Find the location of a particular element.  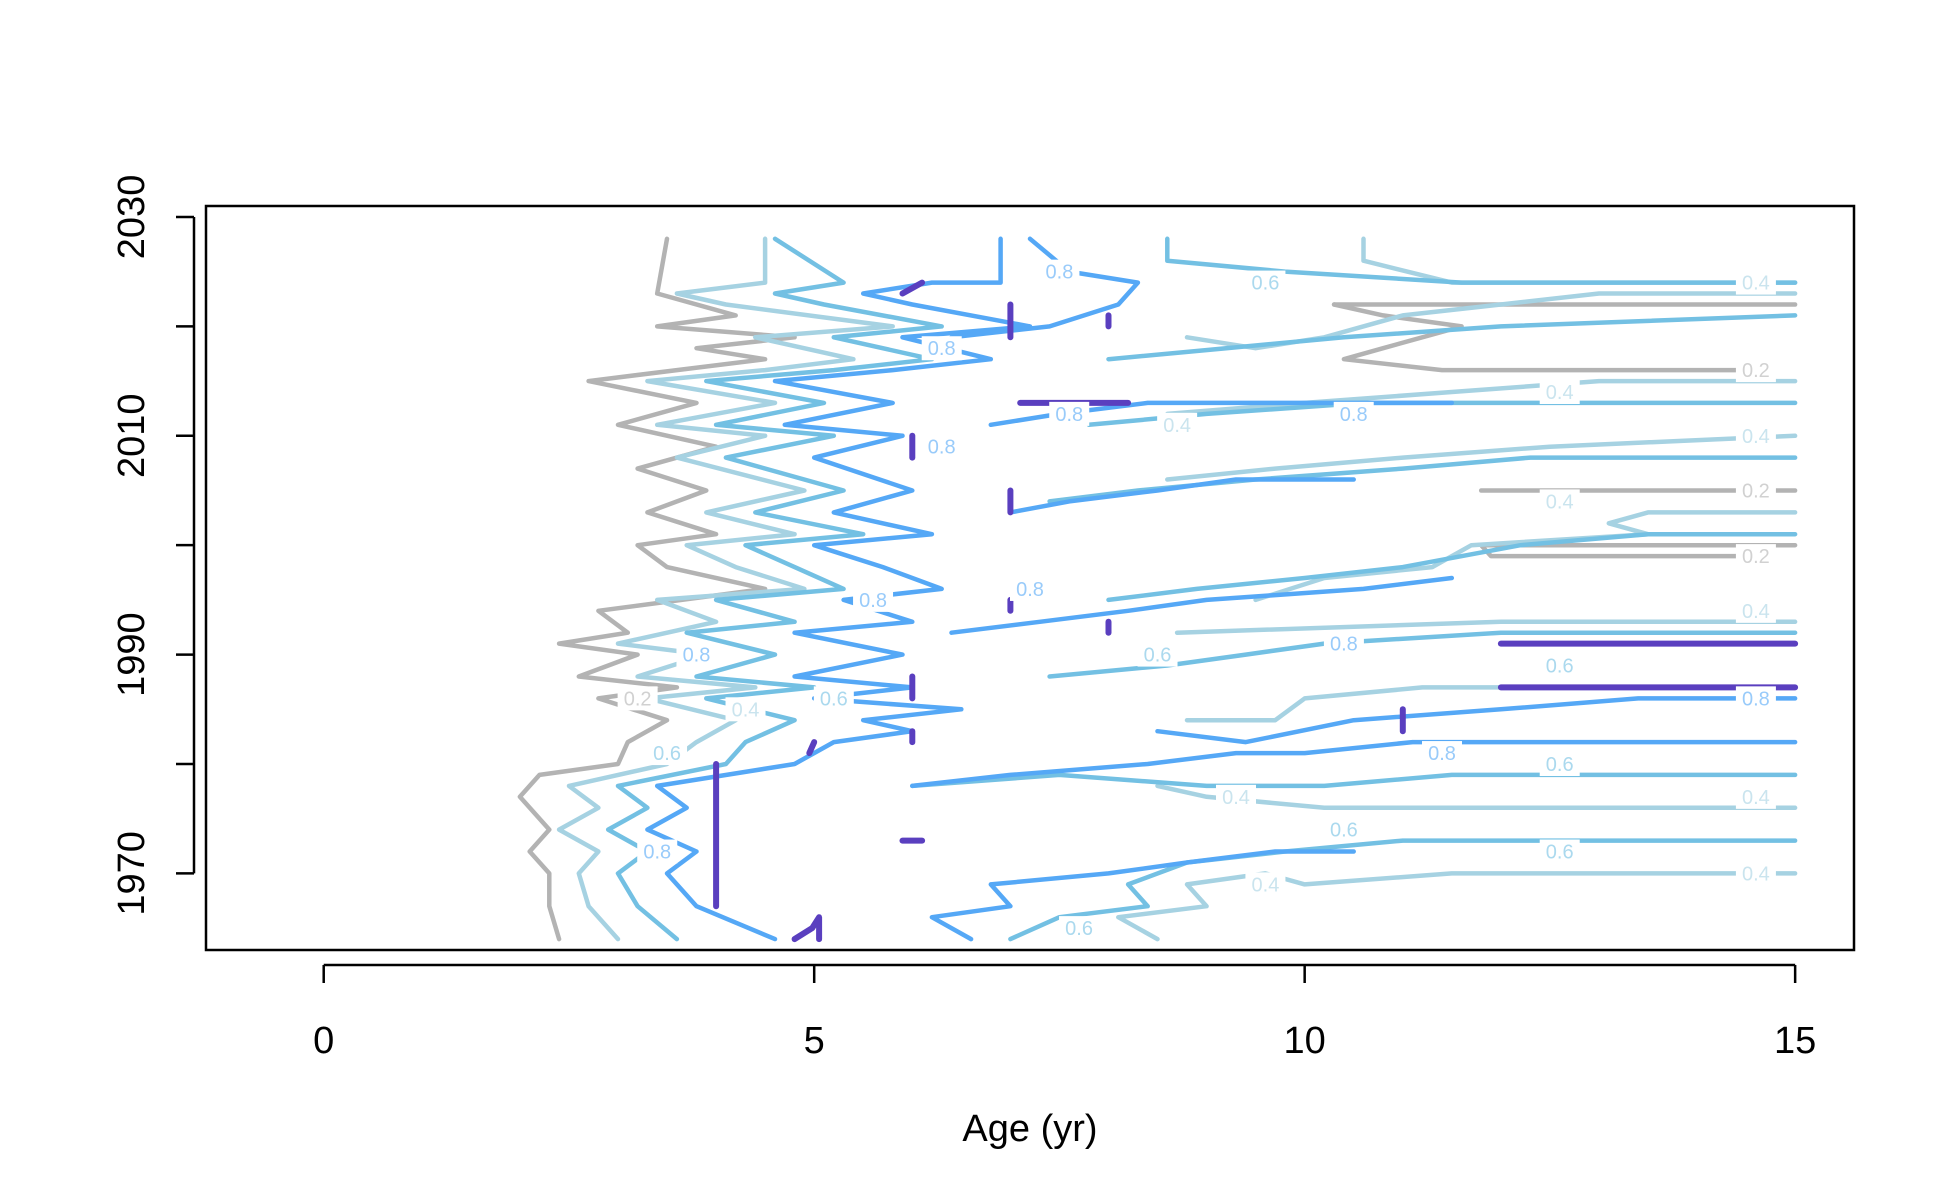

y-tick-label-1970: 1970 is located at coordinates (132, 873).